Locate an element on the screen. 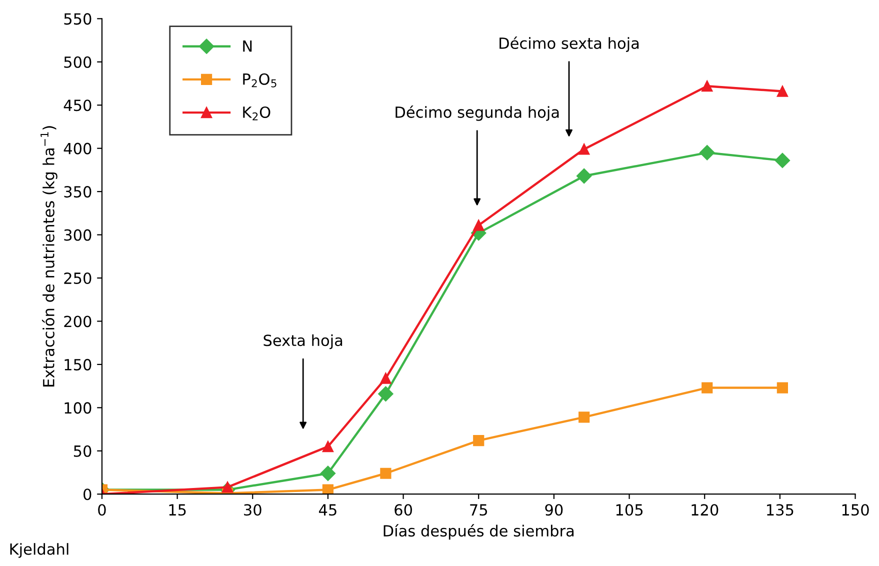 The width and height of the screenshot is (879, 566). legend-label: N is located at coordinates (247, 46).